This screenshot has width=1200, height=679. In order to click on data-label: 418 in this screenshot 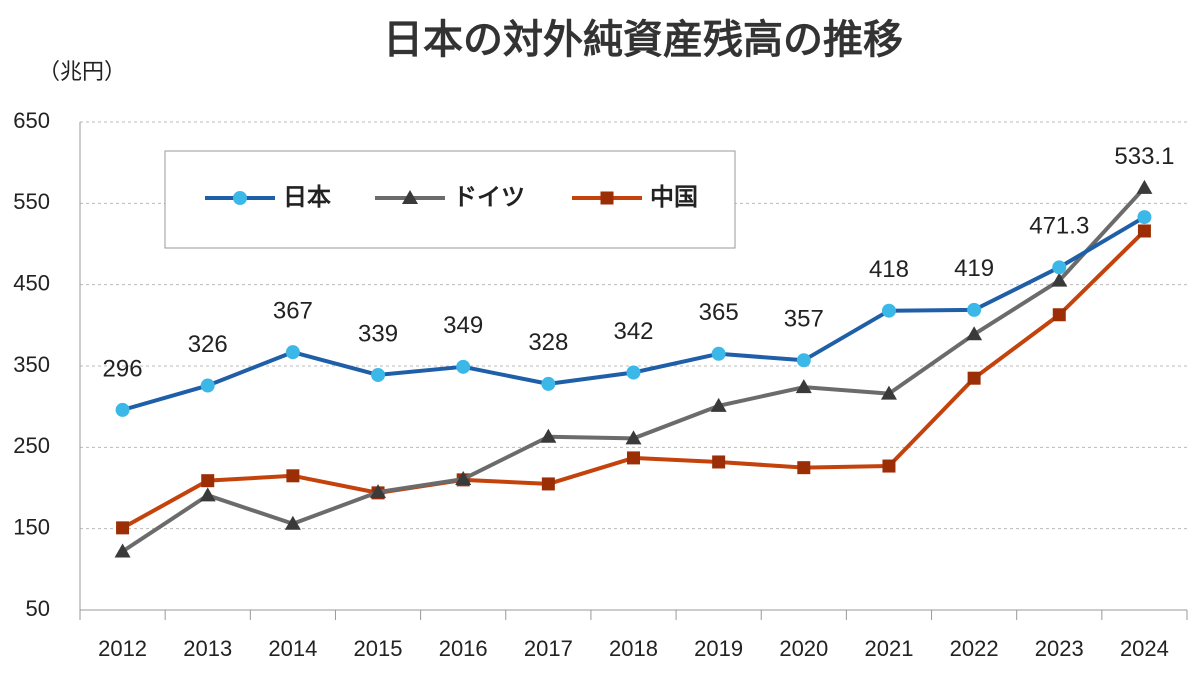, I will do `click(889, 269)`.